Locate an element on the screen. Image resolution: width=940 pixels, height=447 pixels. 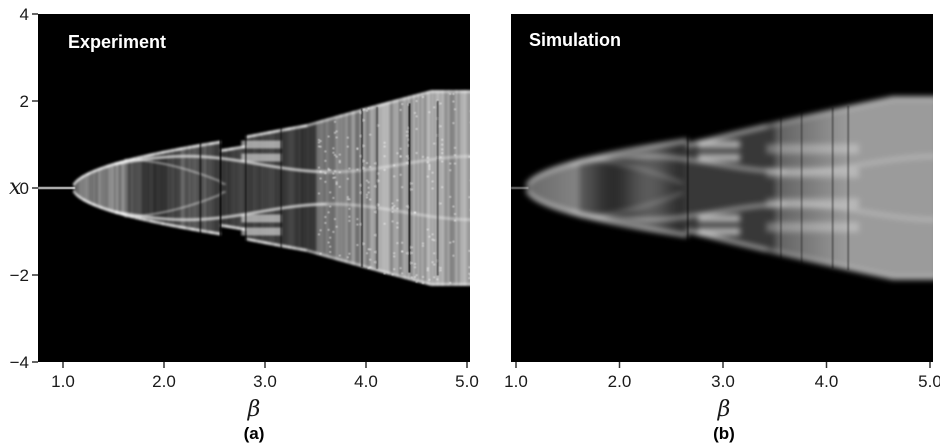
x-axis-ticks-experiment: 1.0 2.0 3.0 4.0 5.0 is located at coordinates (265, 376).